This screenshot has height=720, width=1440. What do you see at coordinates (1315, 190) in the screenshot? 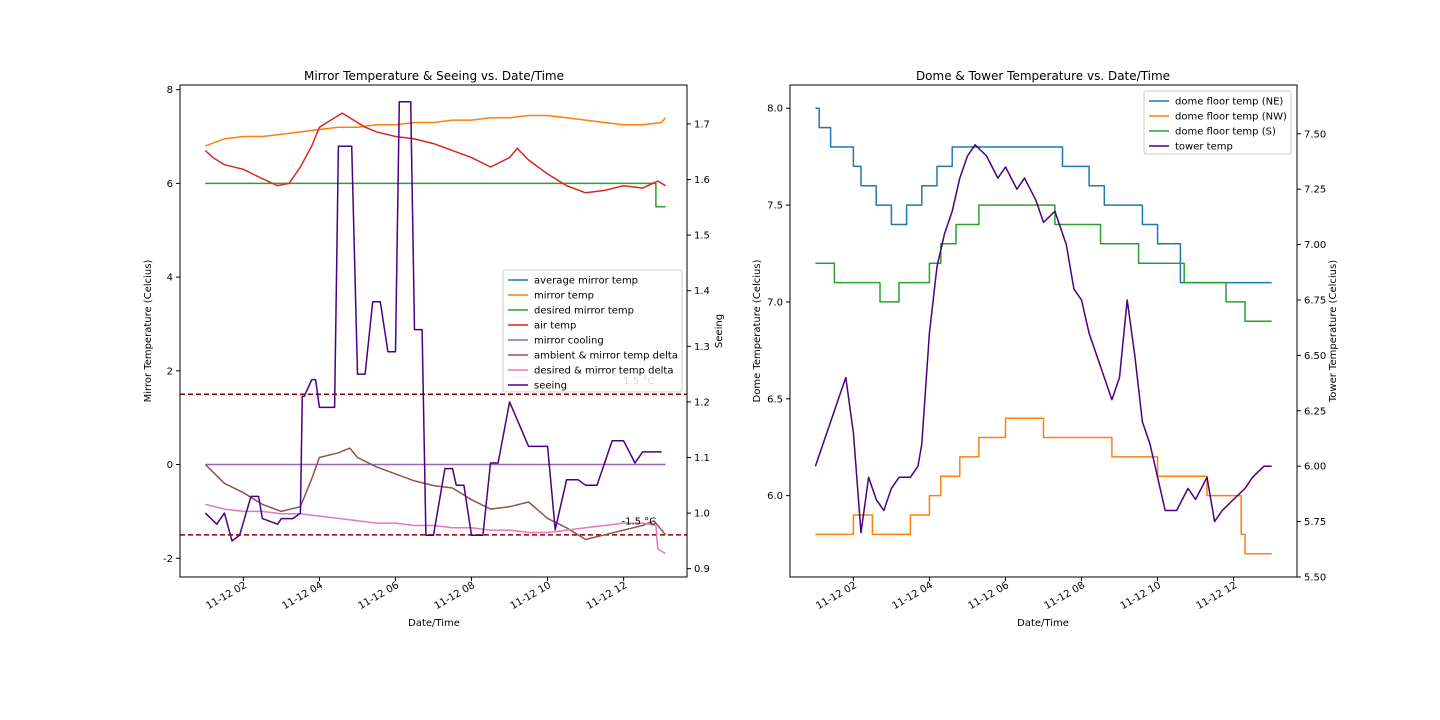
I see `y2-tick-label: 7.25` at bounding box center [1315, 190].